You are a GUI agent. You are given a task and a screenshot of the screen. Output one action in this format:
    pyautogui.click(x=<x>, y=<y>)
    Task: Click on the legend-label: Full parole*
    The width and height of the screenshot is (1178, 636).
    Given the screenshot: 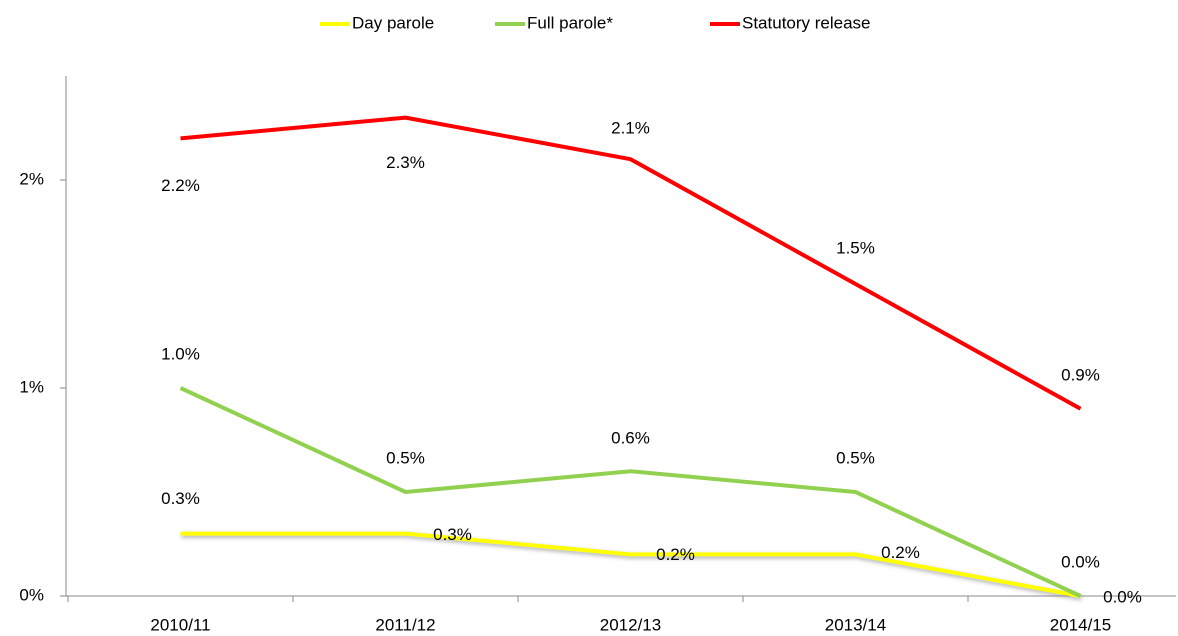 What is the action you would take?
    pyautogui.click(x=570, y=22)
    